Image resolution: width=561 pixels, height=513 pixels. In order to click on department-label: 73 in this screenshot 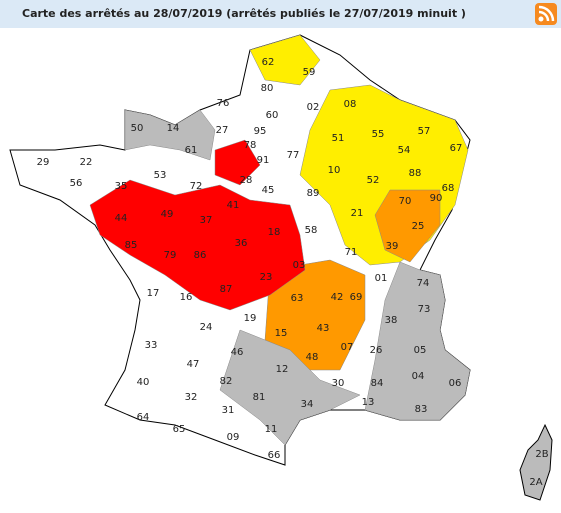, I will do `click(424, 309)`.